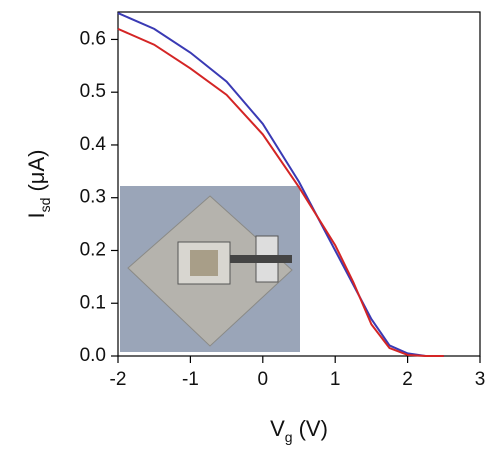  I want to click on x-tick-label: 0, so click(263, 379).